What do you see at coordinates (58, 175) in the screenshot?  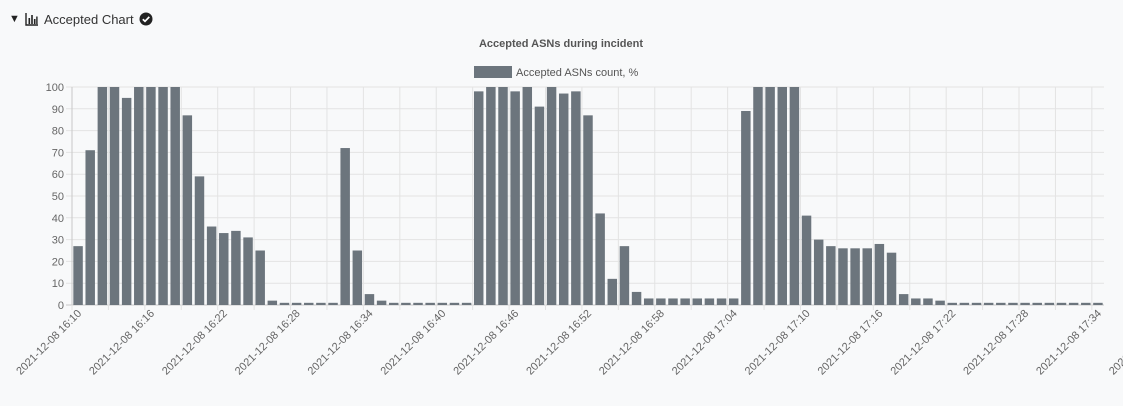 I see `y-tick-label: 60` at bounding box center [58, 175].